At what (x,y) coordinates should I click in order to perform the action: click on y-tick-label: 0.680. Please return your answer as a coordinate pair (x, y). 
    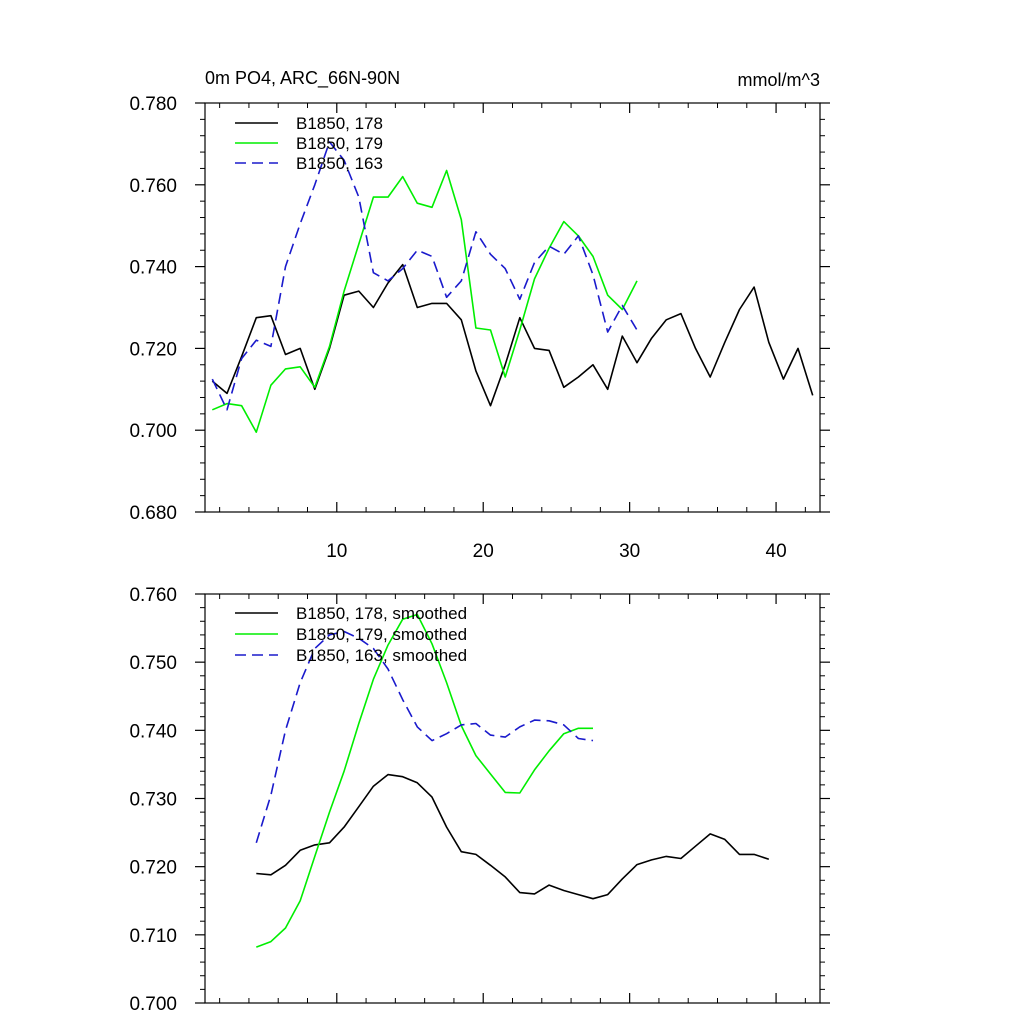
    Looking at the image, I should click on (153, 513).